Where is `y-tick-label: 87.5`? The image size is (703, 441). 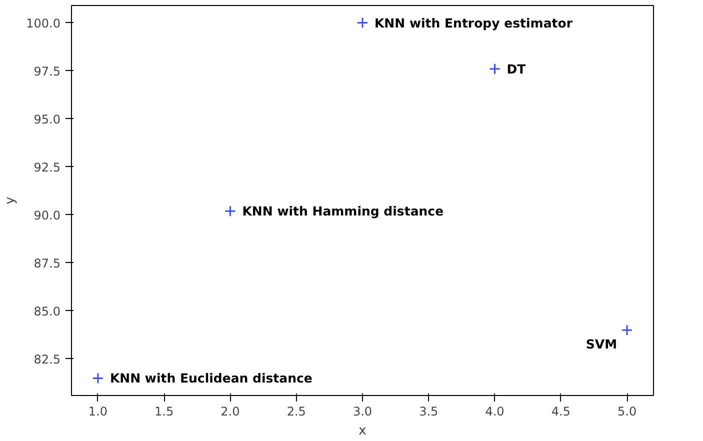 y-tick-label: 87.5 is located at coordinates (47, 263).